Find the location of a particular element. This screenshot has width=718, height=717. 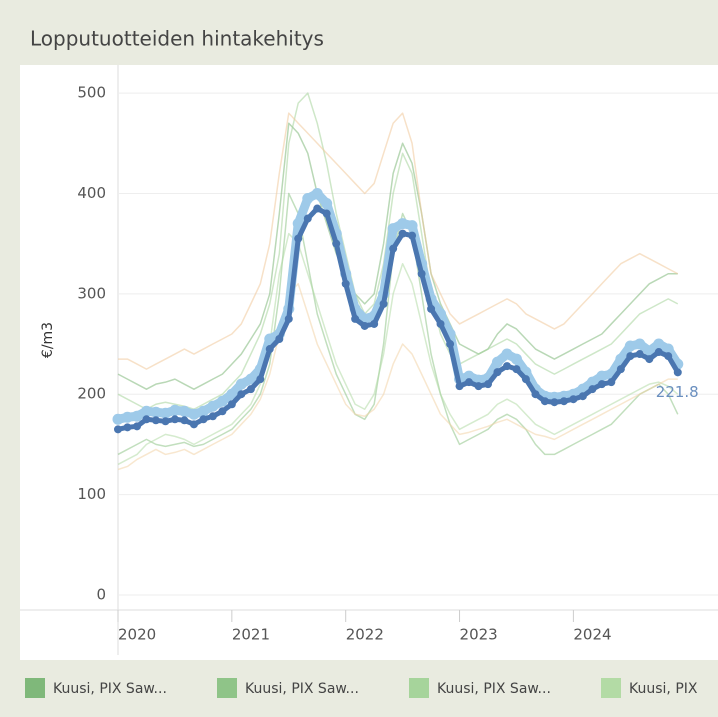

y-tick-label: 300 is located at coordinates (91, 293).